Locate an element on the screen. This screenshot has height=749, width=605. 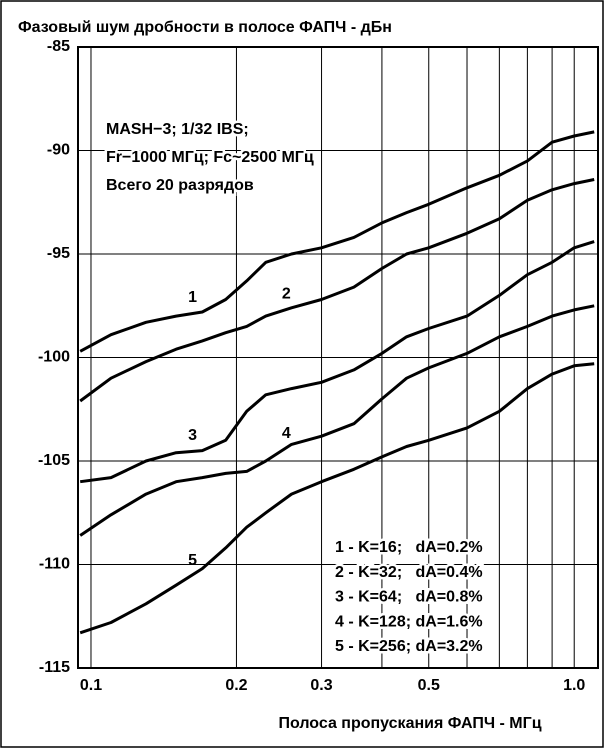
y-tick-label: -105 is located at coordinates (54, 460).